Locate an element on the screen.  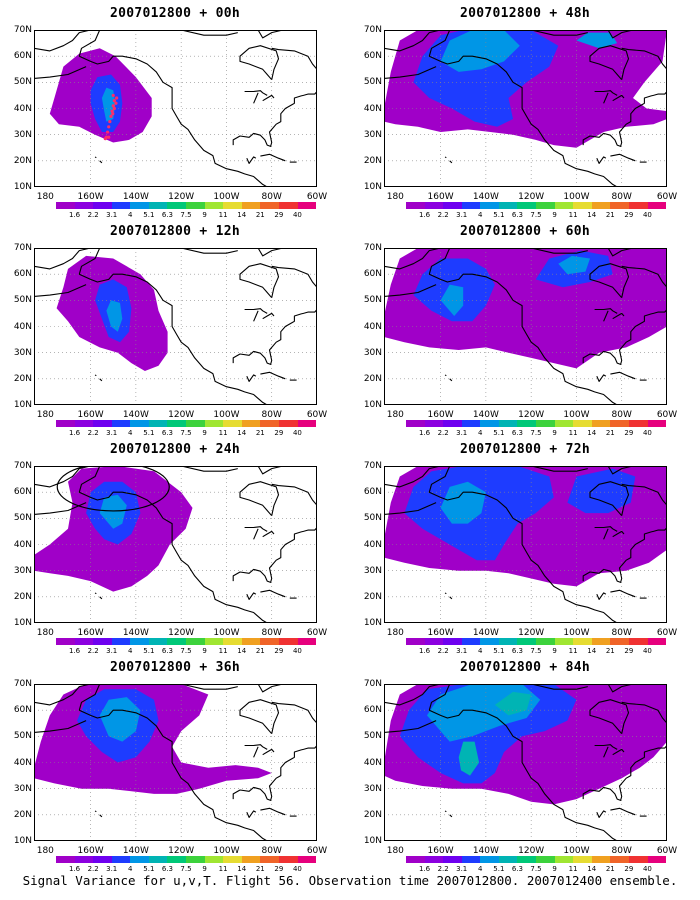
color-bar-label: 29 is located at coordinates (629, 433).